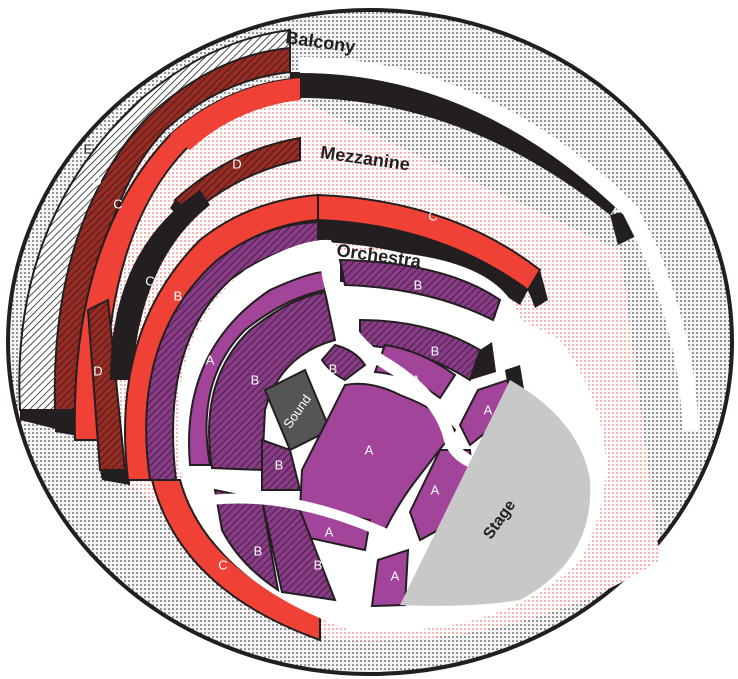  I want to click on balcony-top-red, so click(235, 114).